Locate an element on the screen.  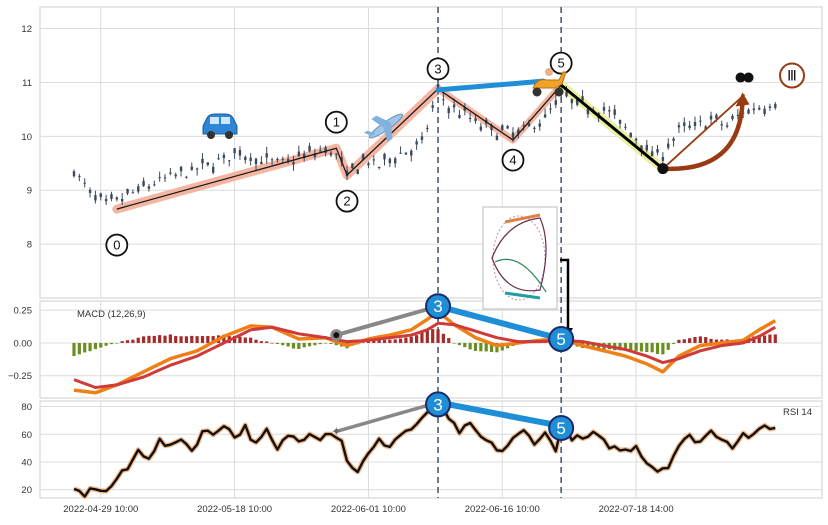
macd-wave-marker-text: 3 is located at coordinates (437, 306).